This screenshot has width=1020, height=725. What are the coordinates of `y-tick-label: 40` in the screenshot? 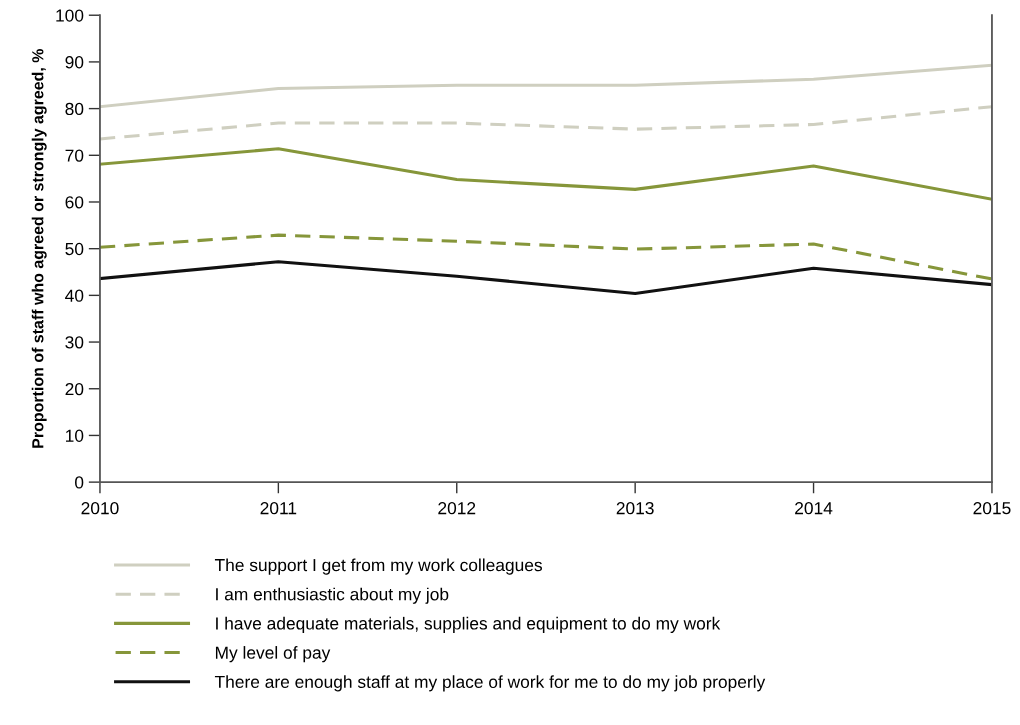 It's located at (74, 295).